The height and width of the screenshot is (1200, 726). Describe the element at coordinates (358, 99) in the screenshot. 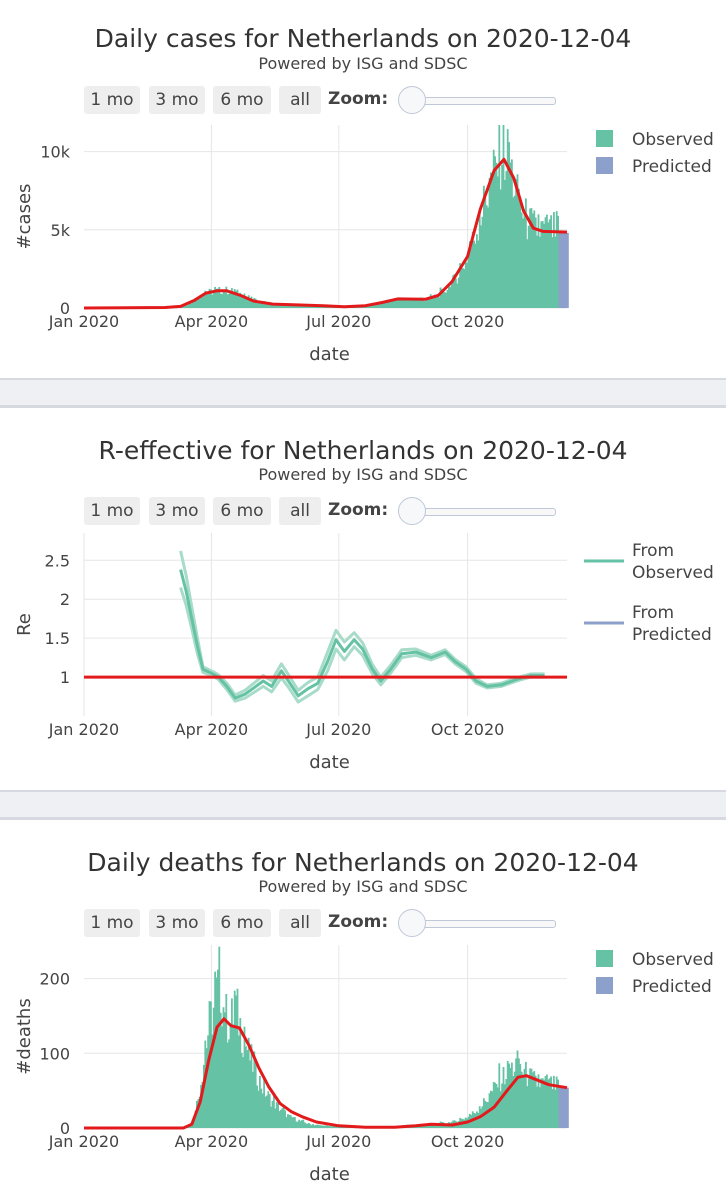

I see `cases-zoom-label: Zoom:` at that location.